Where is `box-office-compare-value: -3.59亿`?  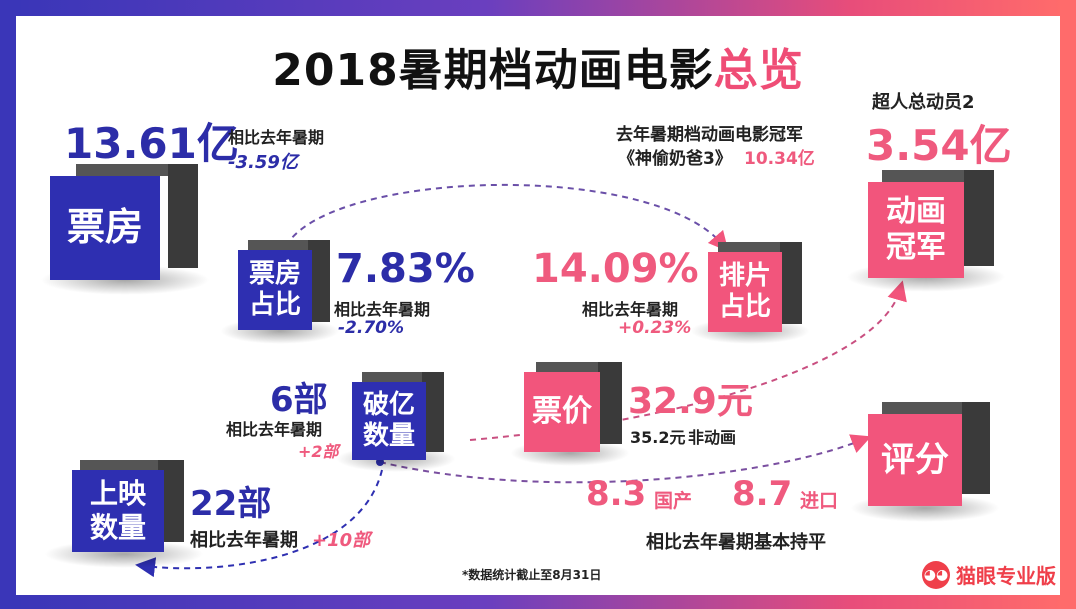 box-office-compare-value: -3.59亿 is located at coordinates (263, 162).